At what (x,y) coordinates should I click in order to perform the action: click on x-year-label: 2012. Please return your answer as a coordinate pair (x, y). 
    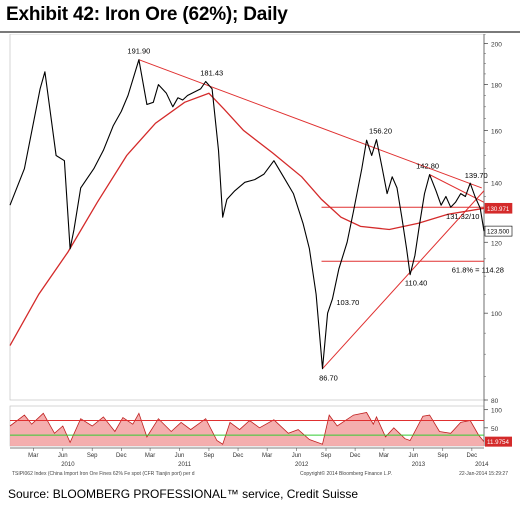
    Looking at the image, I should click on (302, 465).